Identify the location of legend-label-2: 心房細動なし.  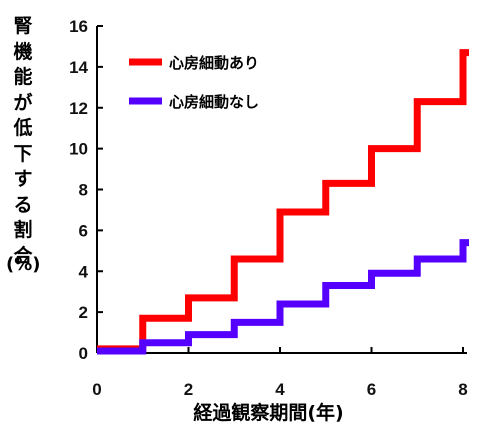
(214, 102).